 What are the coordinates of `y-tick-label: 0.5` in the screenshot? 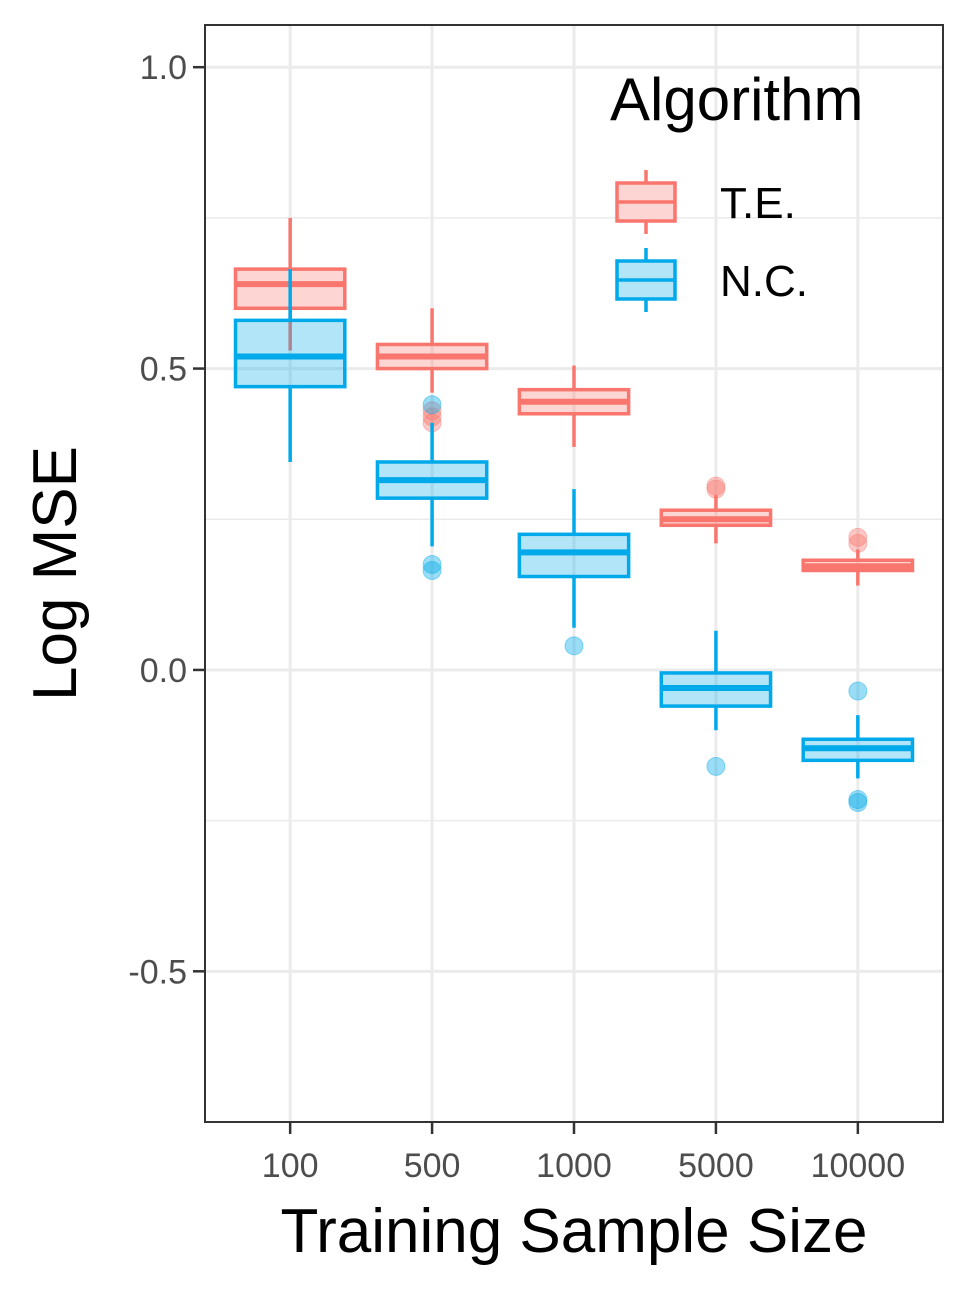 It's located at (163, 370).